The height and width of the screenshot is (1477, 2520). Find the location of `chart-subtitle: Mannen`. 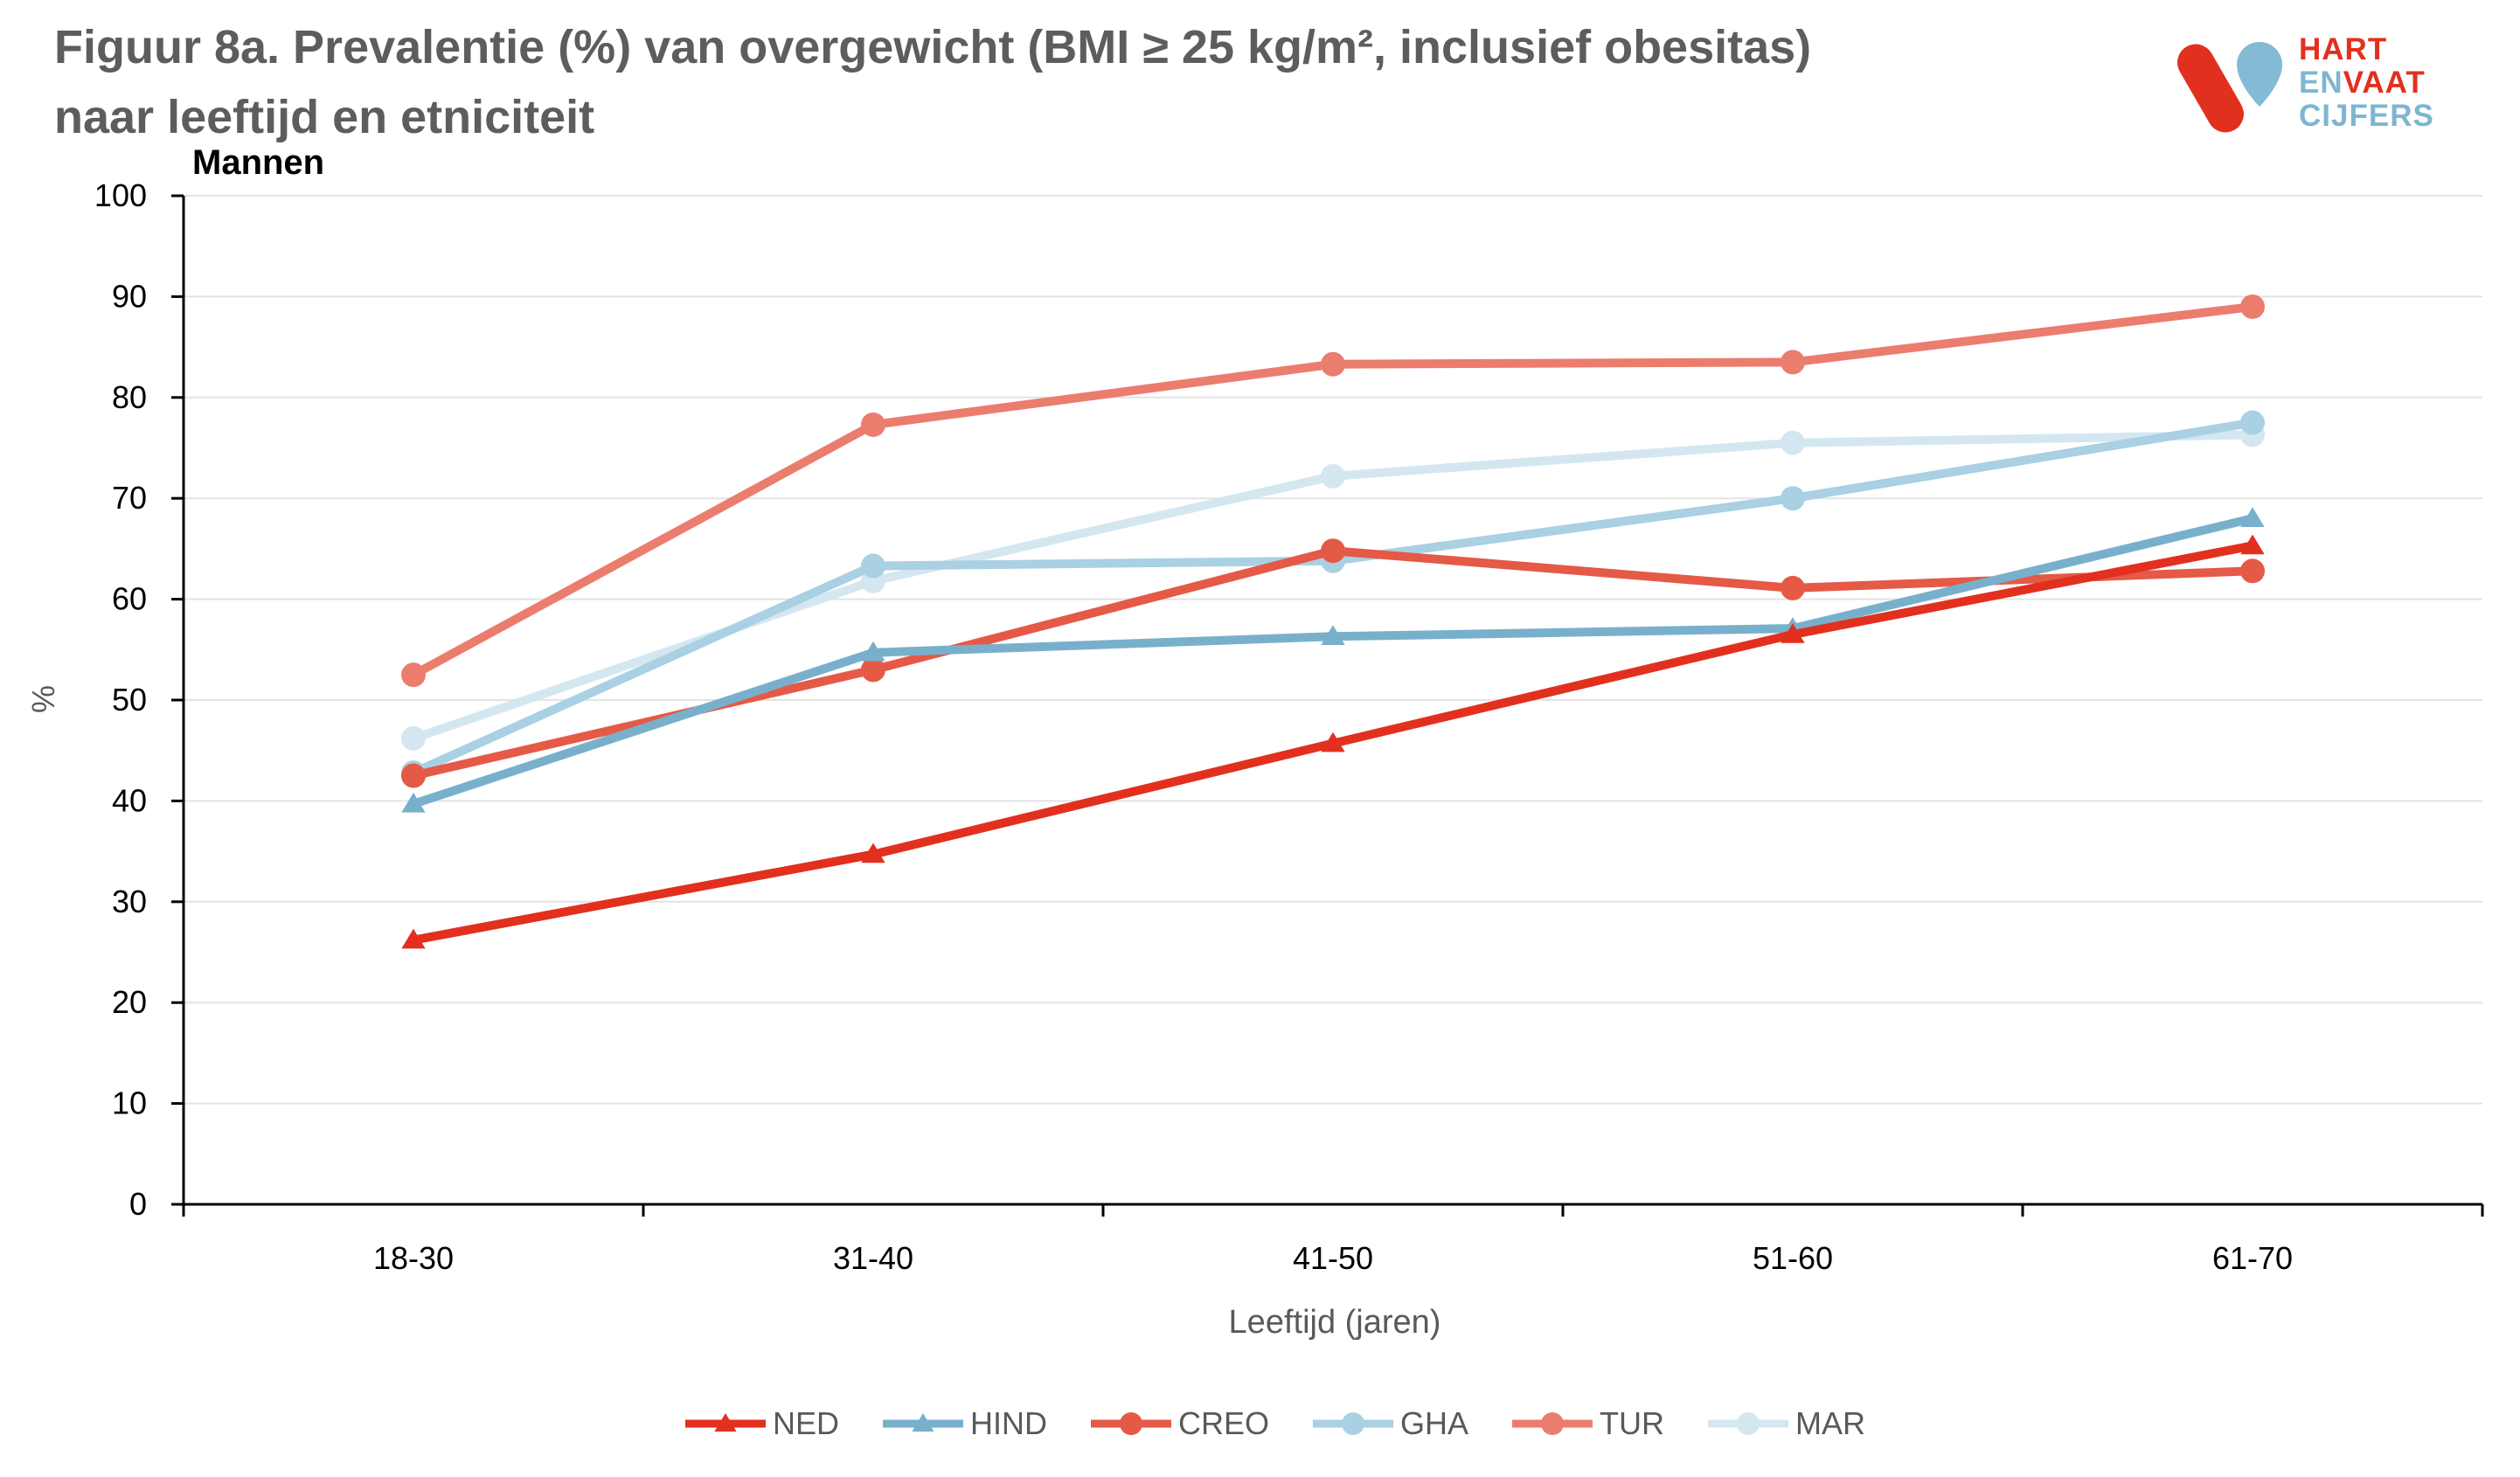

chart-subtitle: Mannen is located at coordinates (258, 162).